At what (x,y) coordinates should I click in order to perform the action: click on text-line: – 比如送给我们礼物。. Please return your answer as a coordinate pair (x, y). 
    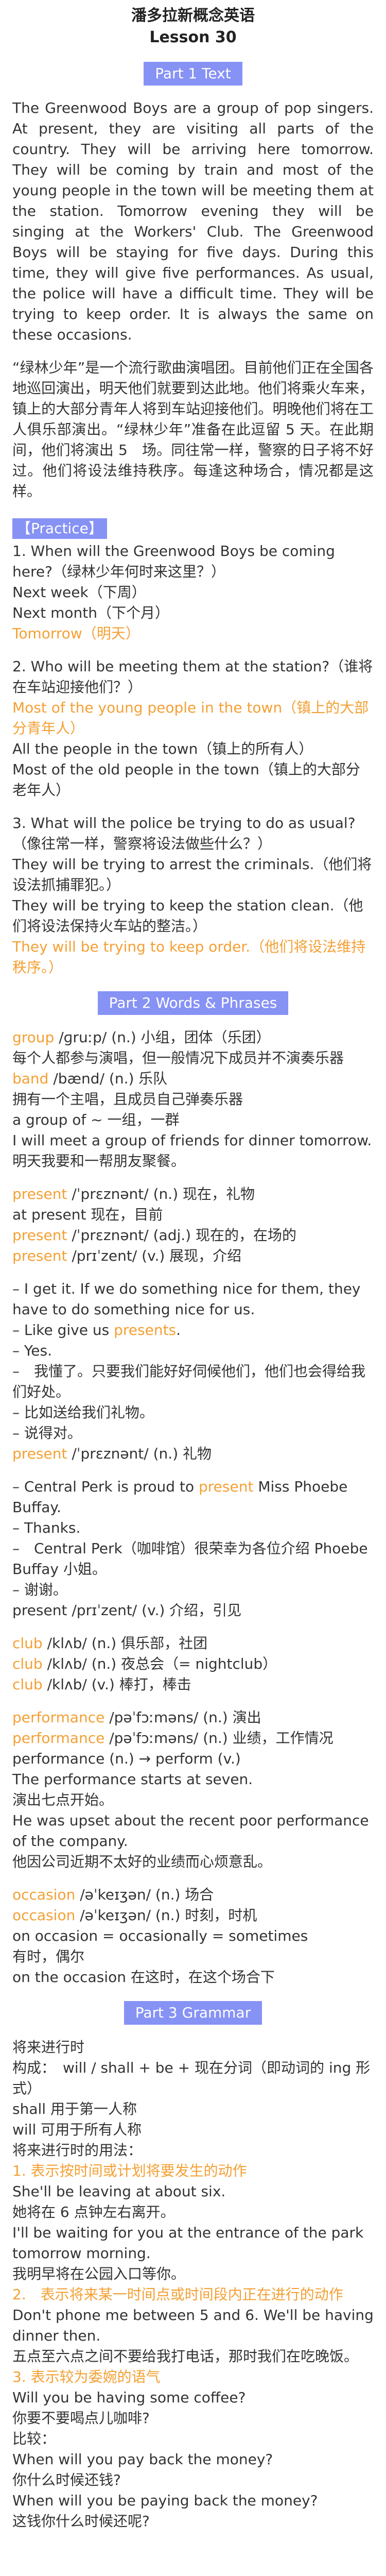
    Looking at the image, I should click on (83, 1413).